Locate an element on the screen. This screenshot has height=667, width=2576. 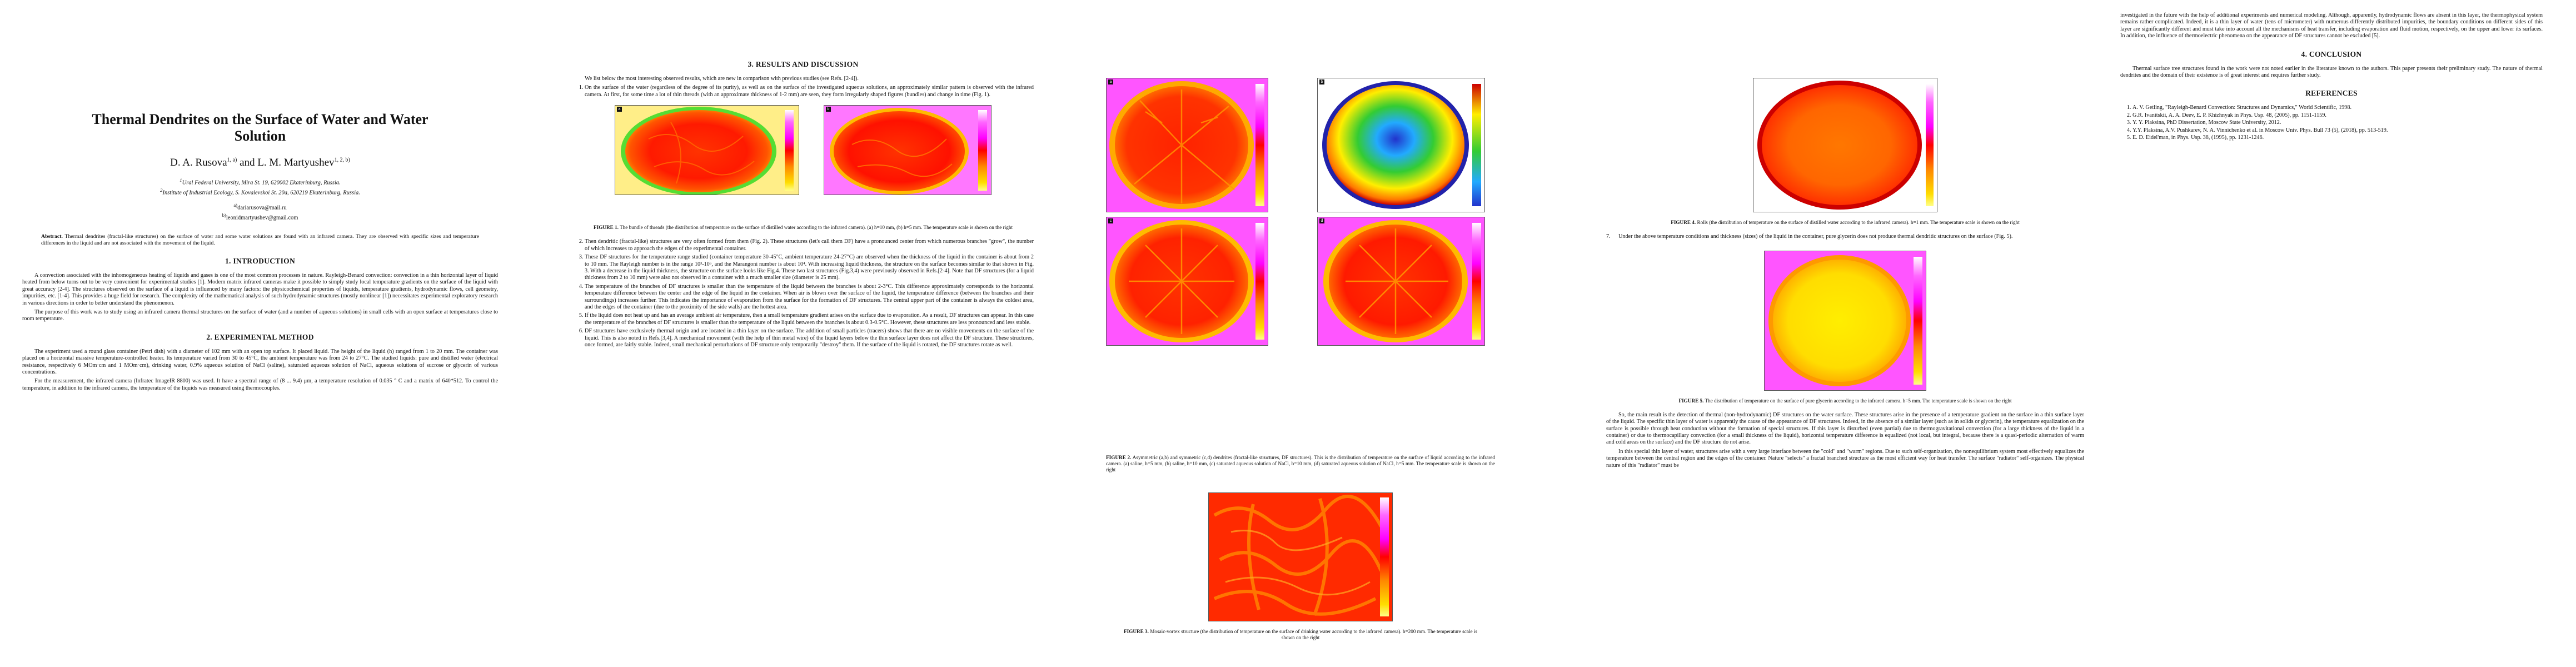
figure-2a-label: a is located at coordinates (1110, 81).